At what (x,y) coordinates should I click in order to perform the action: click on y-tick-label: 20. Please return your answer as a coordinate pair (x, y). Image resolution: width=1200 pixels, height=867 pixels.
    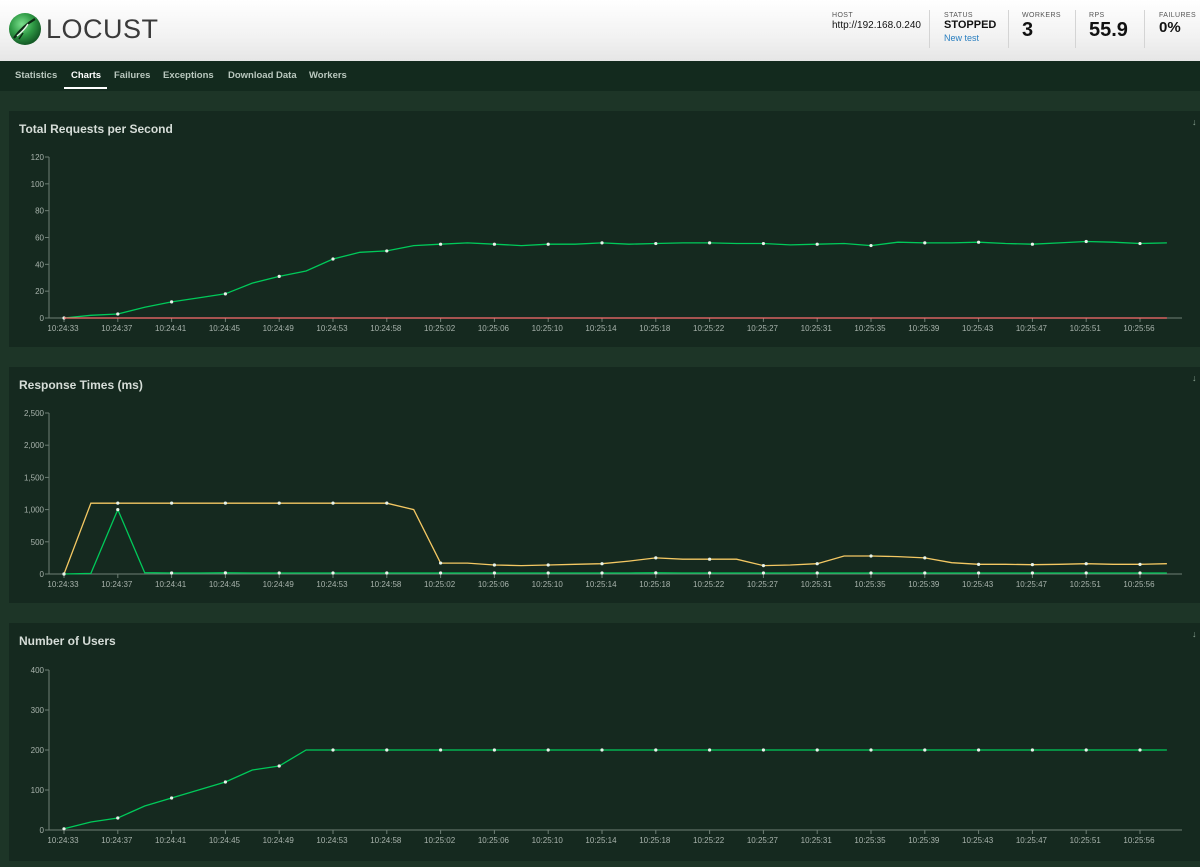
    Looking at the image, I should click on (39, 291).